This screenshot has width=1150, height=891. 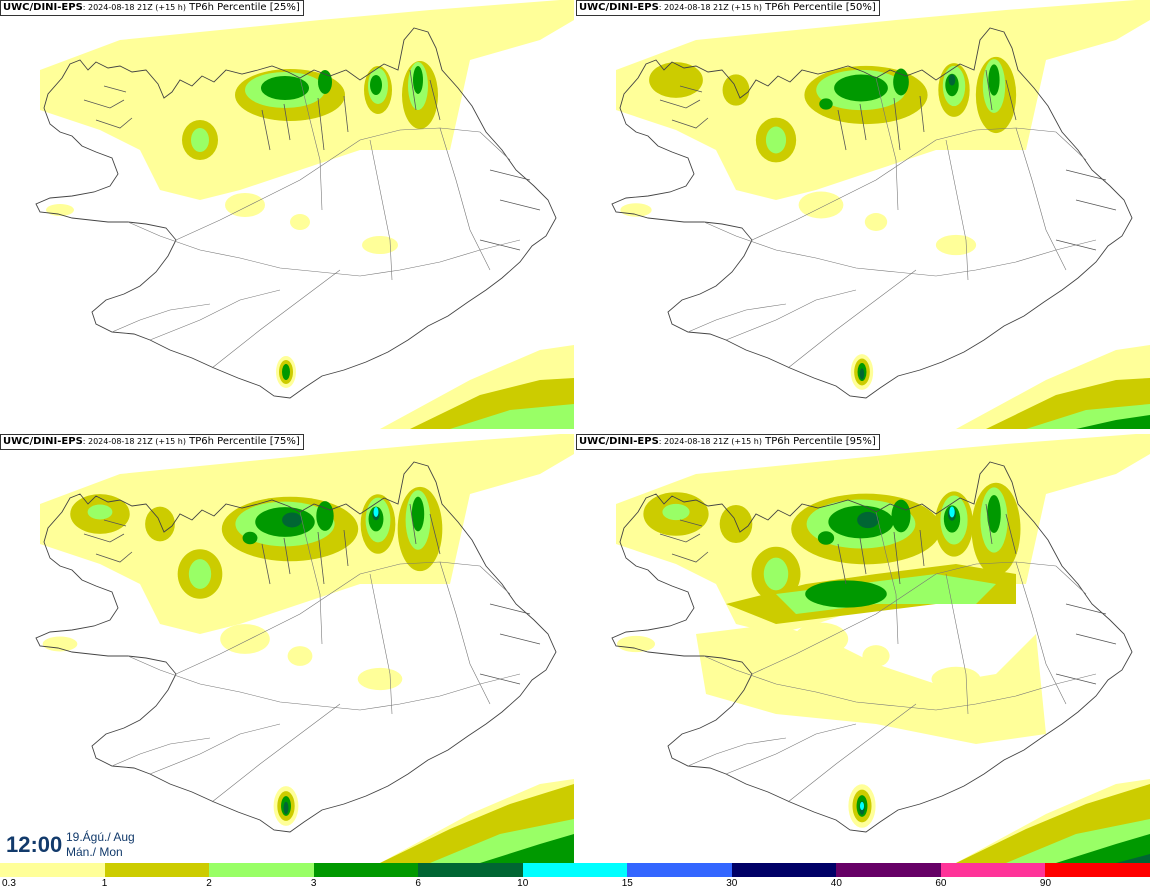 What do you see at coordinates (523, 883) in the screenshot?
I see `legend-tick-label: 10` at bounding box center [523, 883].